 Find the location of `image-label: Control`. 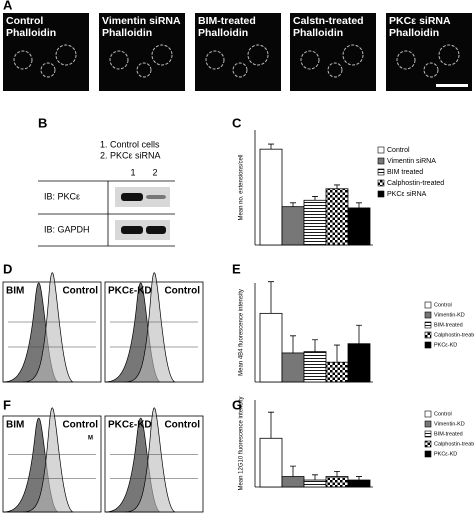

image-label: Control is located at coordinates (24, 21).